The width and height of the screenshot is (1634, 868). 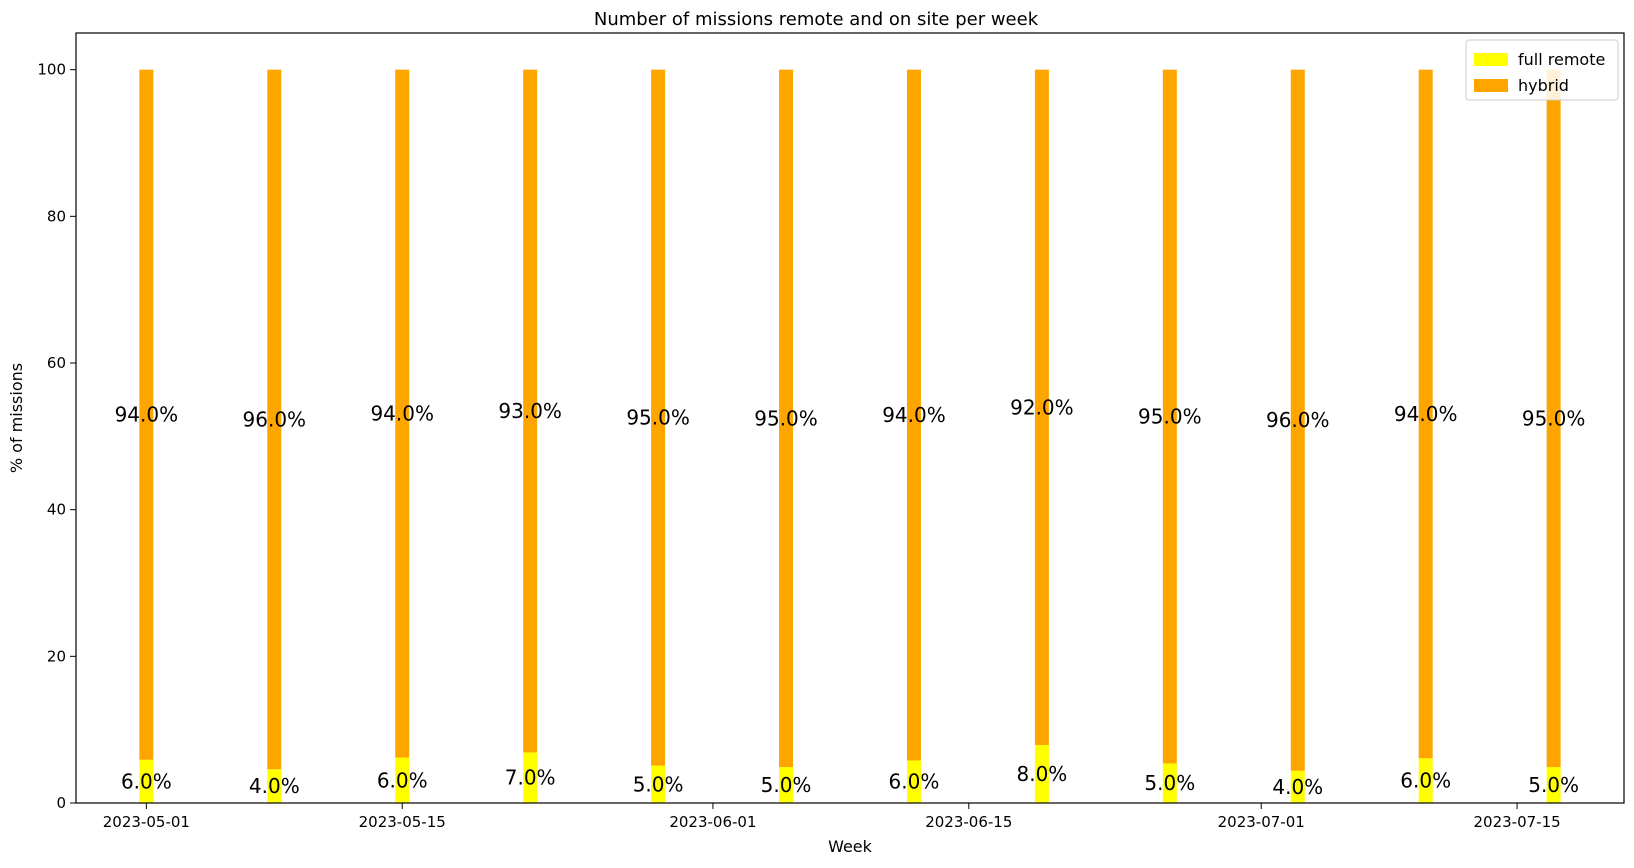 I want to click on data-label-full-remote-2023-06-05: 5.0%, so click(x=786, y=785).